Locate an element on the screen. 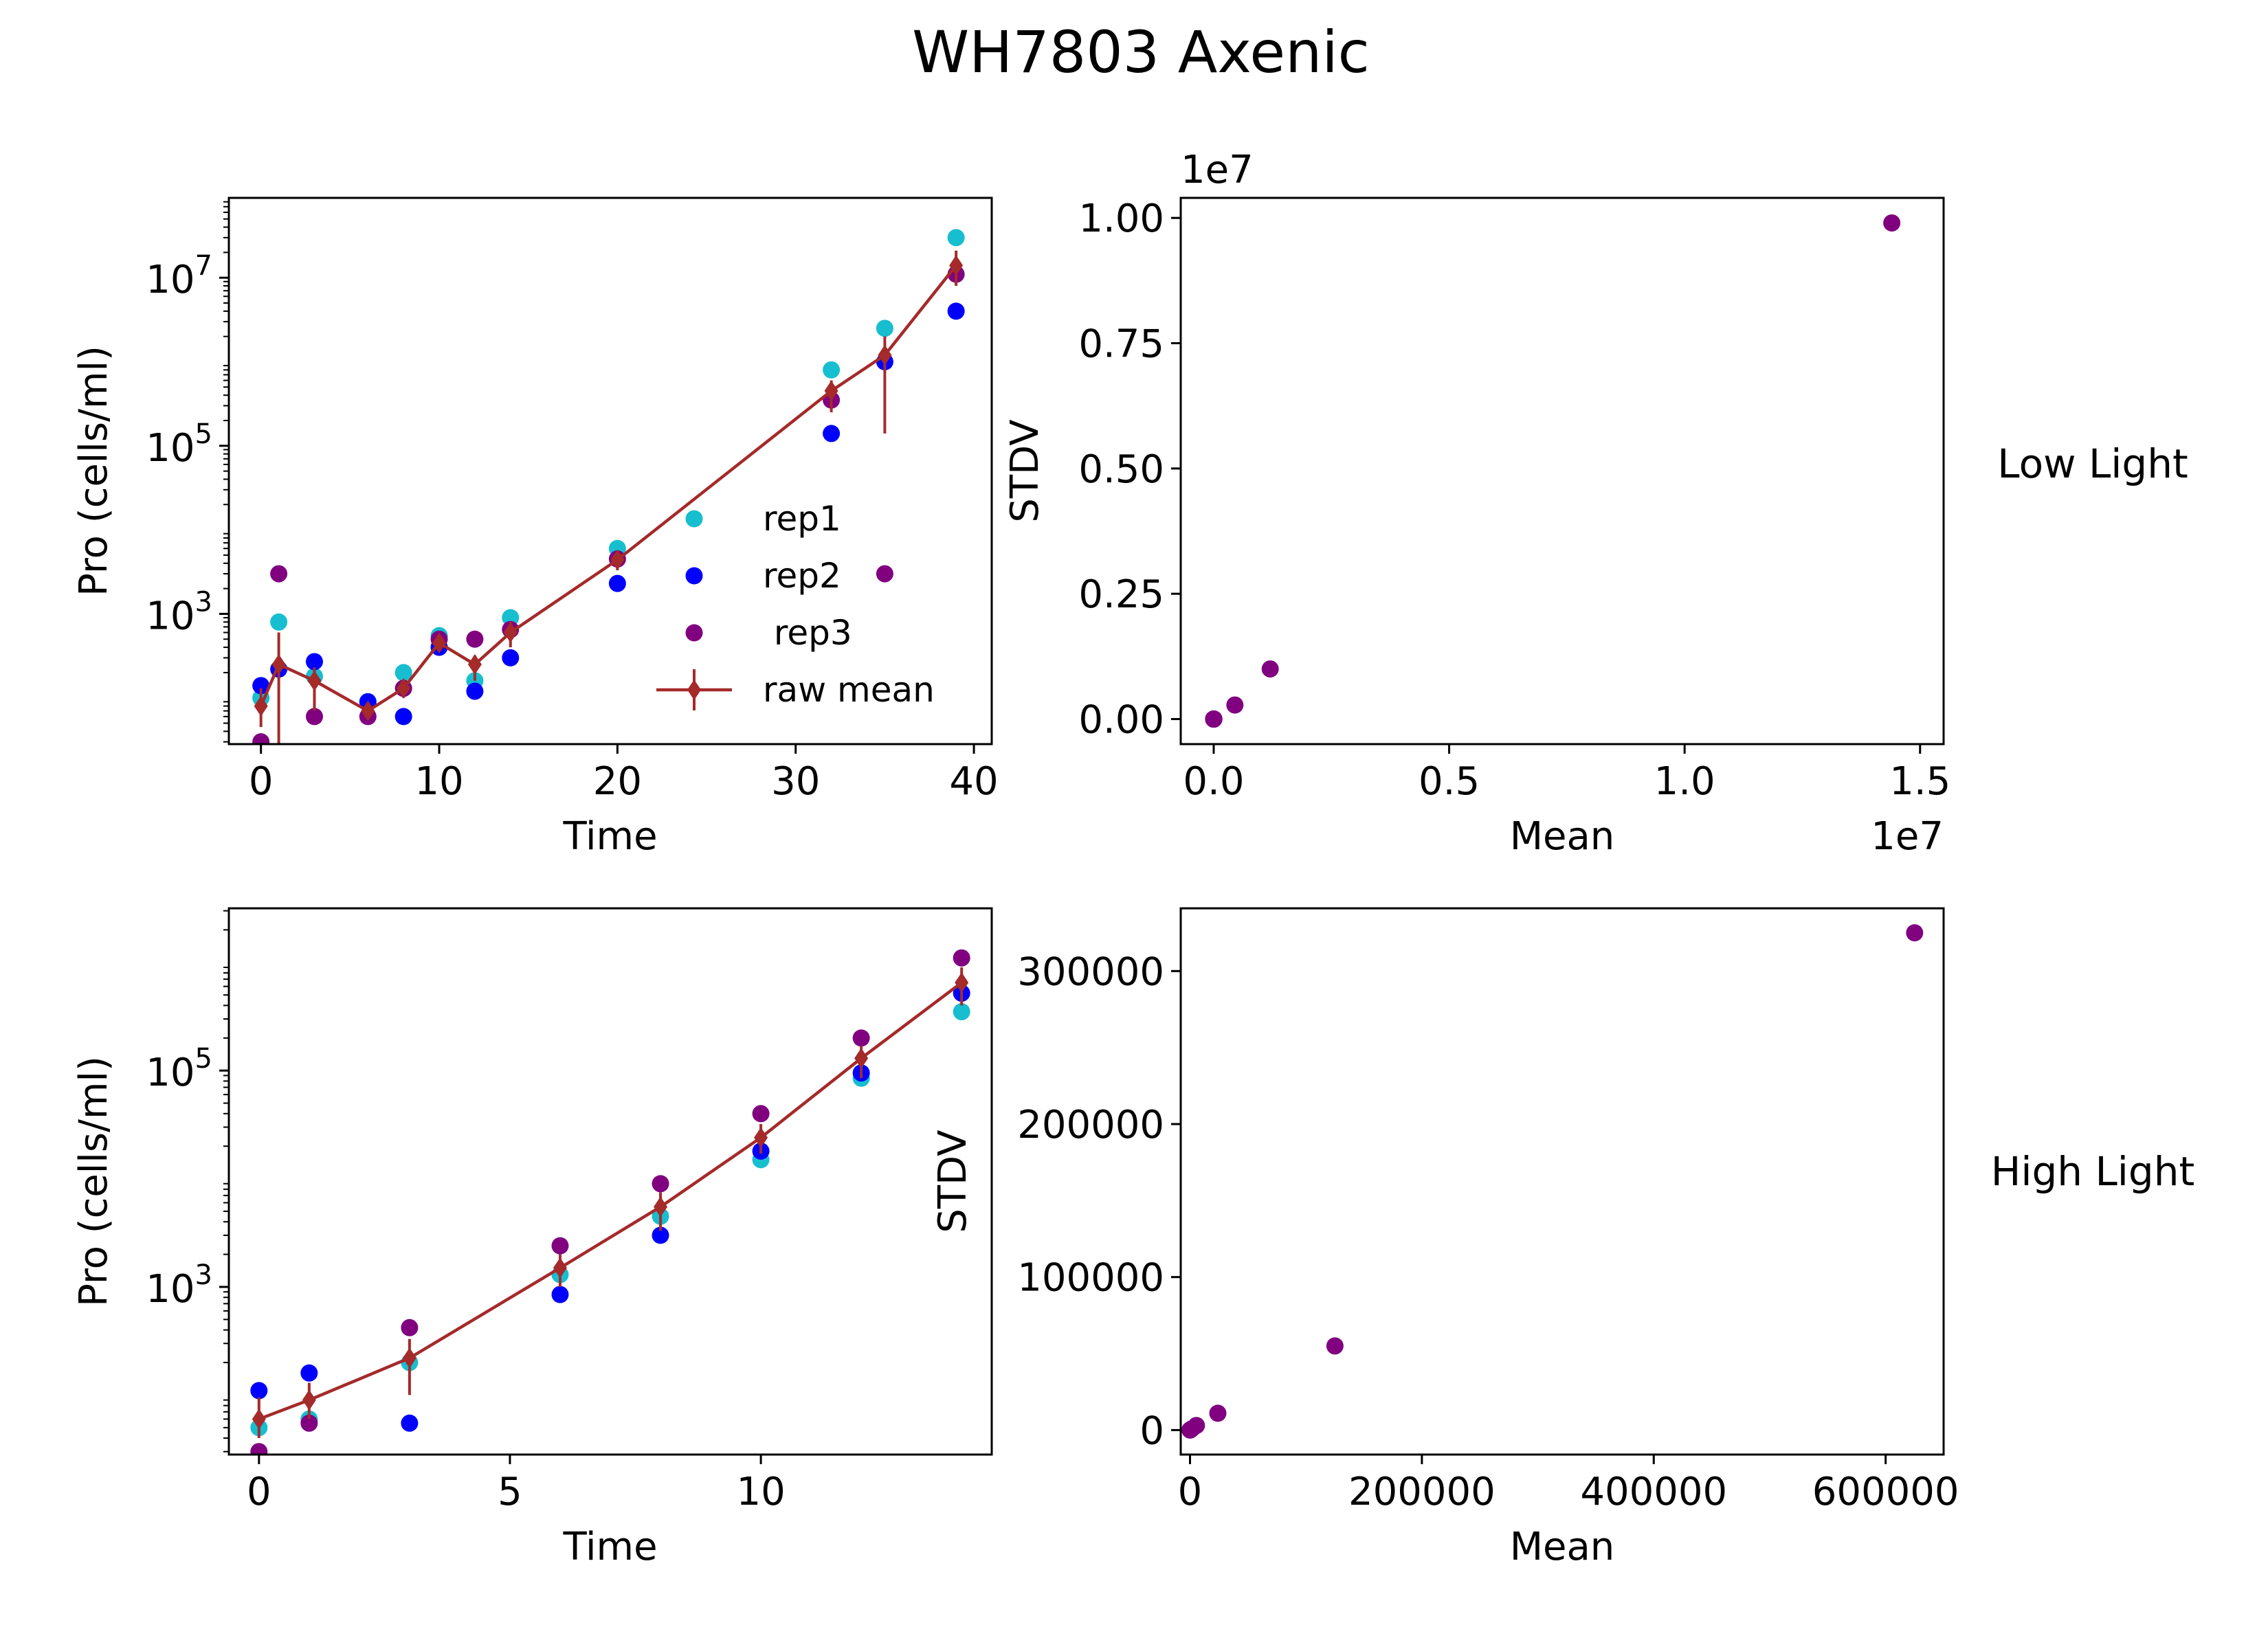 This screenshot has height=1649, width=2268. low-stdv-y-tick-label: 0.50 is located at coordinates (1121, 470).